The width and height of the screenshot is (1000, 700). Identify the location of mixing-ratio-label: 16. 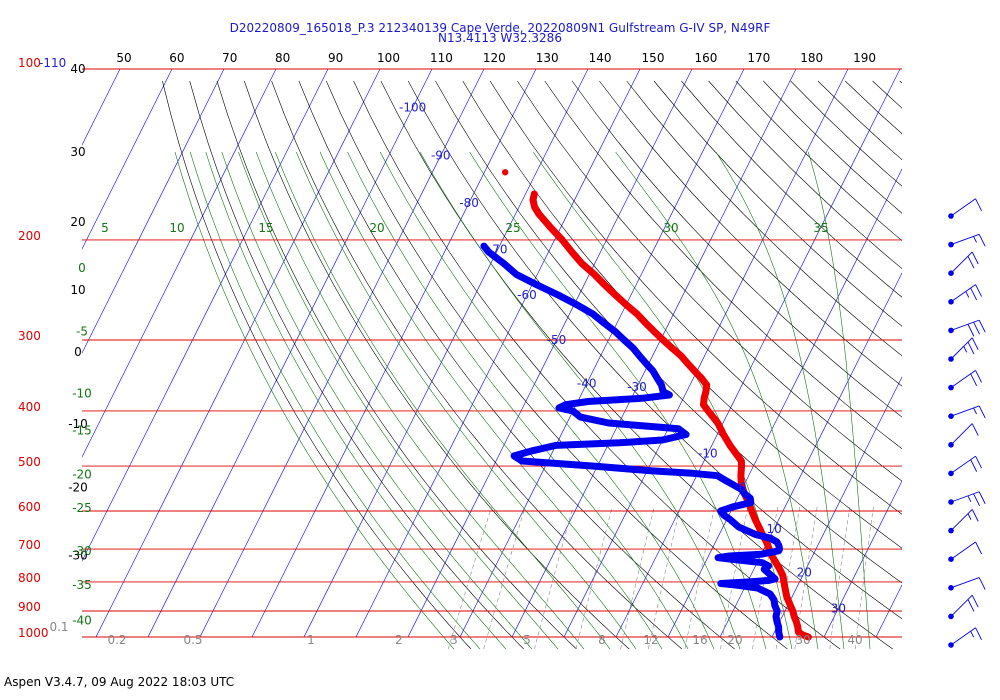
(699, 640).